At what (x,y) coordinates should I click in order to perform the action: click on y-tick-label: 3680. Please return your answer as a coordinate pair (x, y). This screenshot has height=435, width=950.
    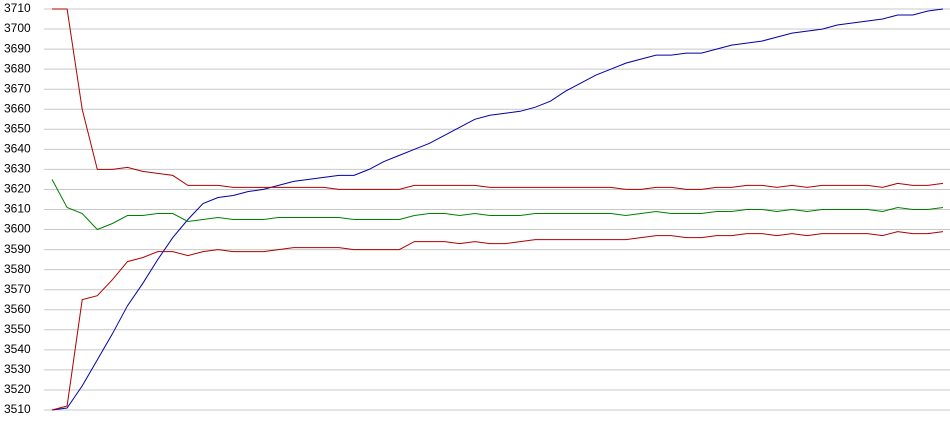
    Looking at the image, I should click on (17, 68).